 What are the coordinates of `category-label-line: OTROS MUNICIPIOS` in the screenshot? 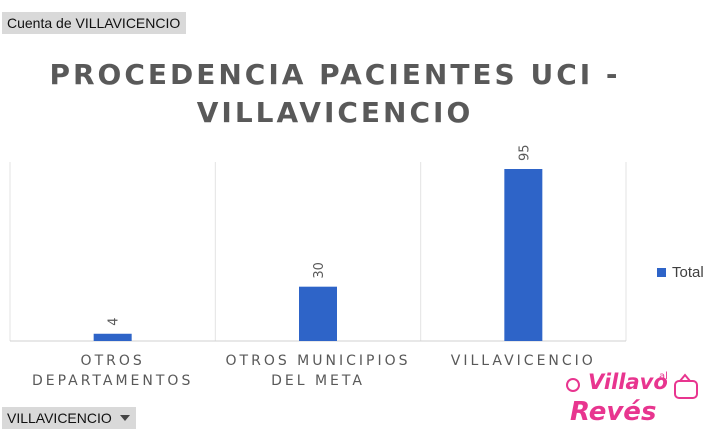 It's located at (318, 361).